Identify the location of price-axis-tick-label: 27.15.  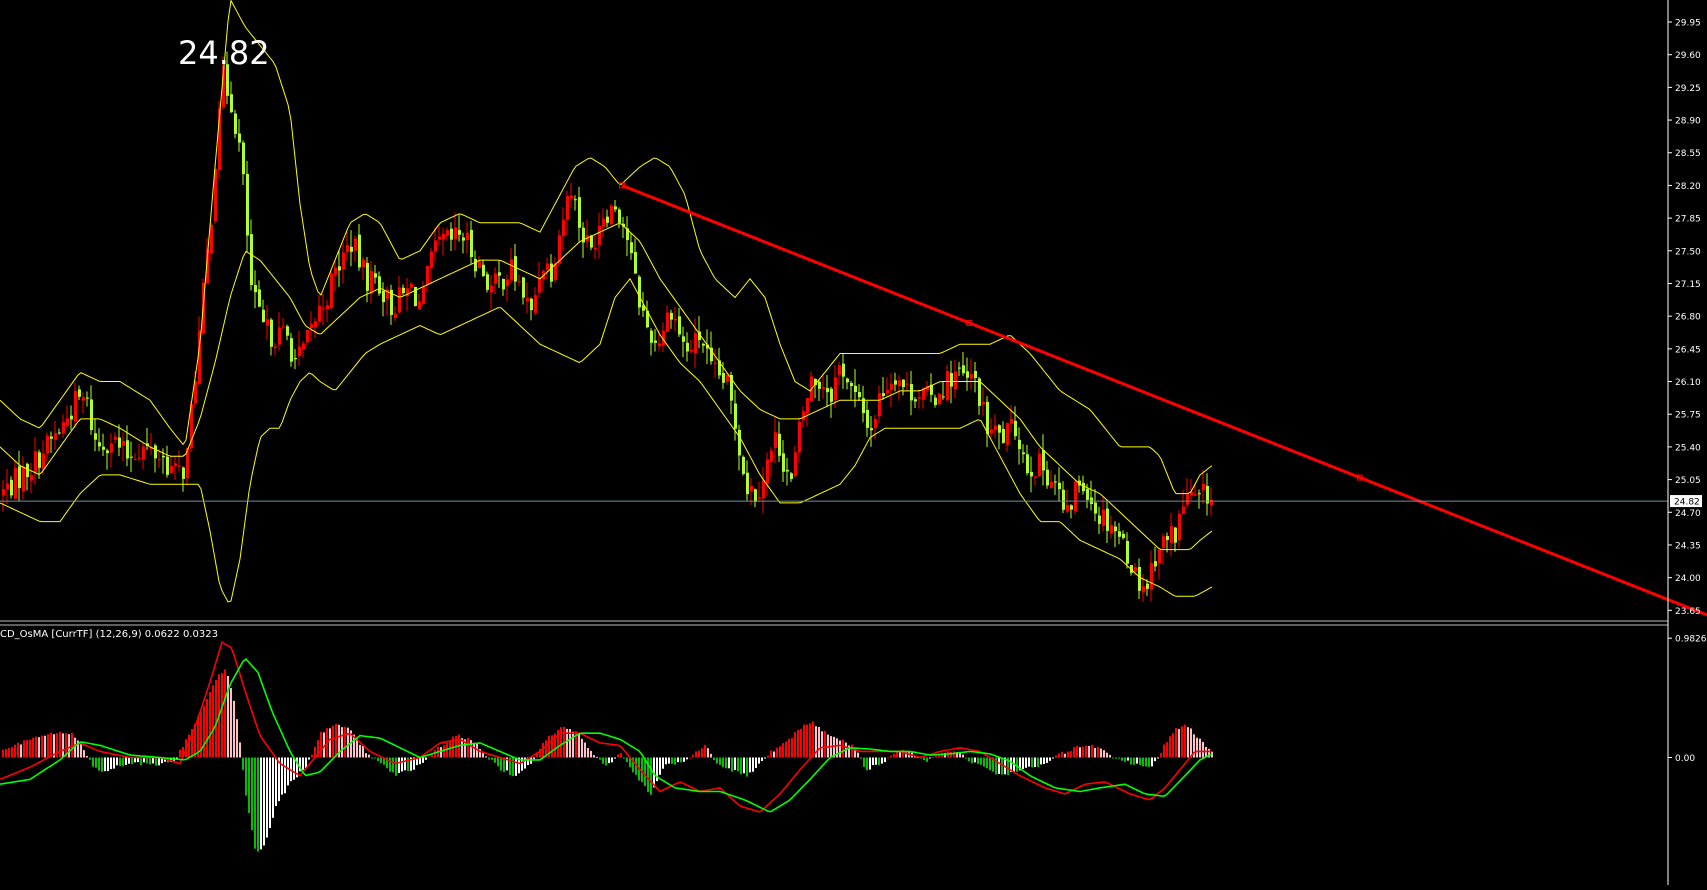
(1688, 285).